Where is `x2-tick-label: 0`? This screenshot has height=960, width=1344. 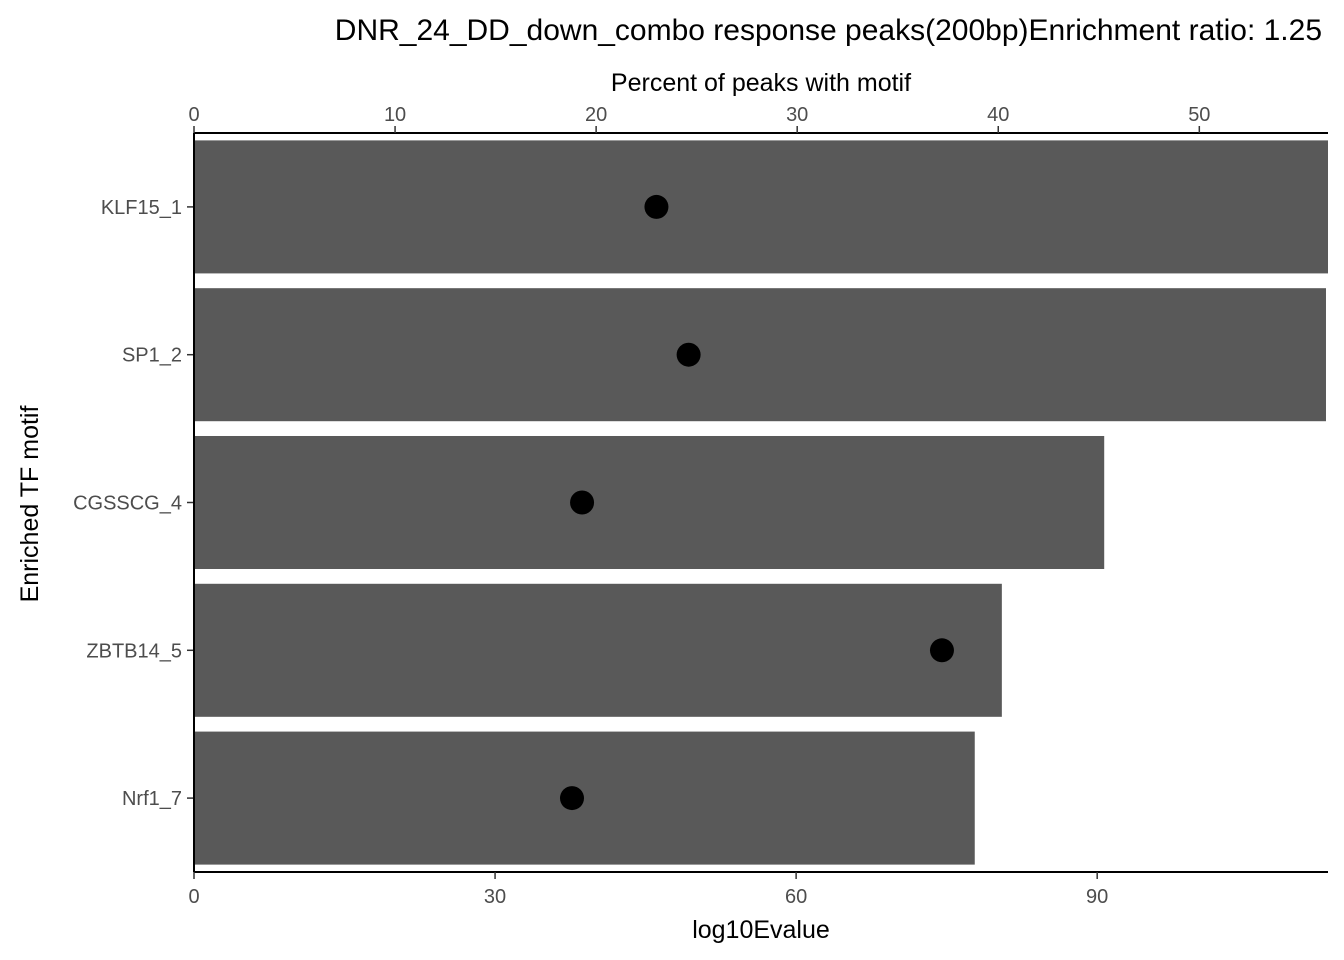
x2-tick-label: 0 is located at coordinates (193, 115).